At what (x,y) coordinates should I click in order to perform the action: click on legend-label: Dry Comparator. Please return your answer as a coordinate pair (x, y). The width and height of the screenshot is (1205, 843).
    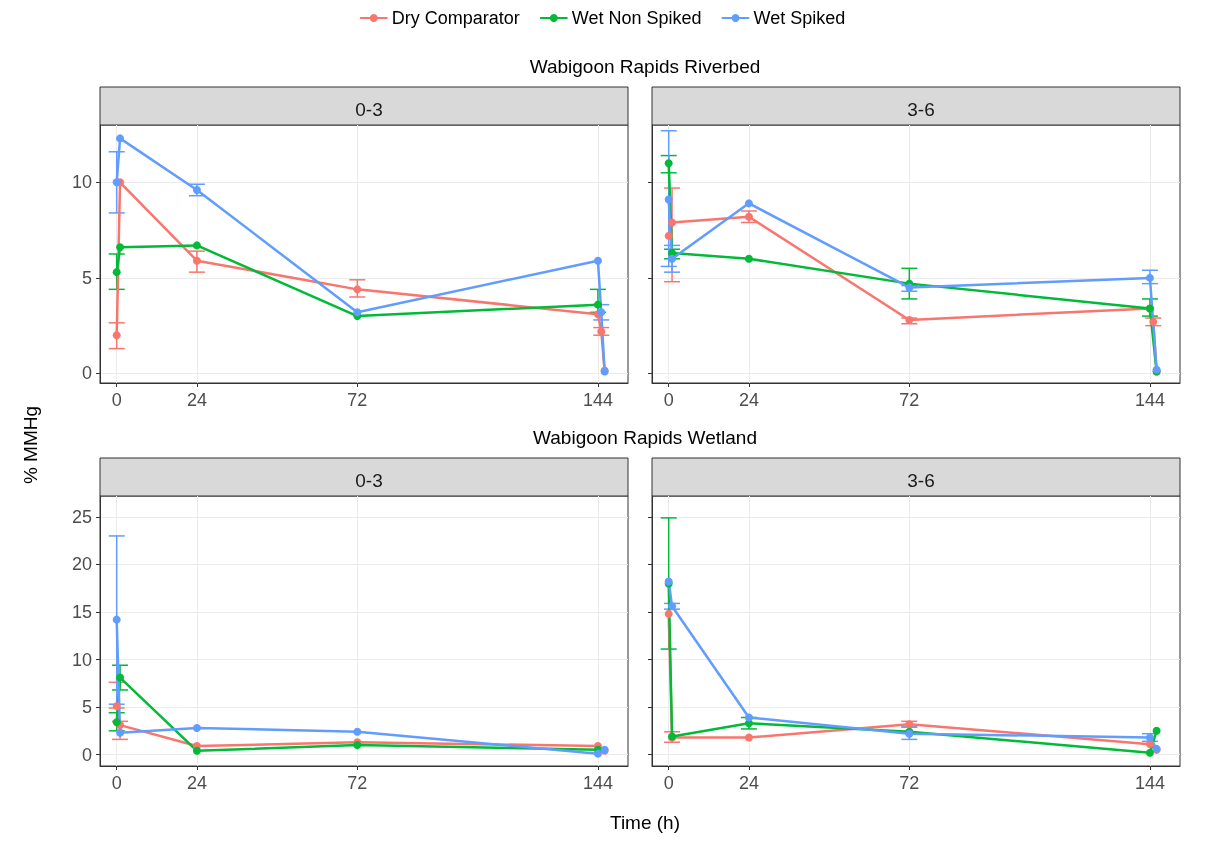
    Looking at the image, I should click on (455, 18).